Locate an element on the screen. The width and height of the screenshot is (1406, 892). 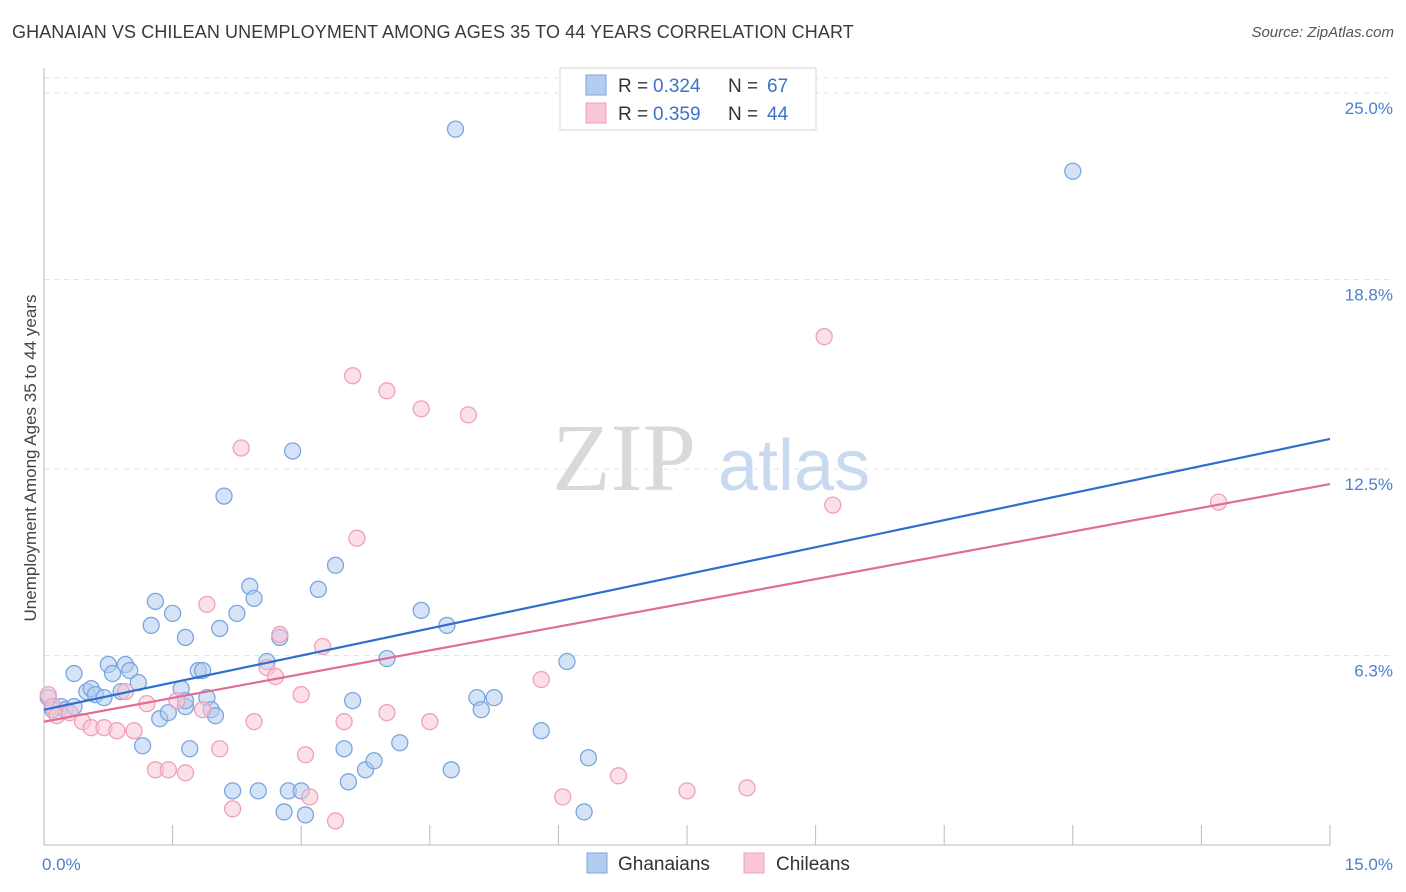
watermark-zip: ZIP is located at coordinates (624, 457).